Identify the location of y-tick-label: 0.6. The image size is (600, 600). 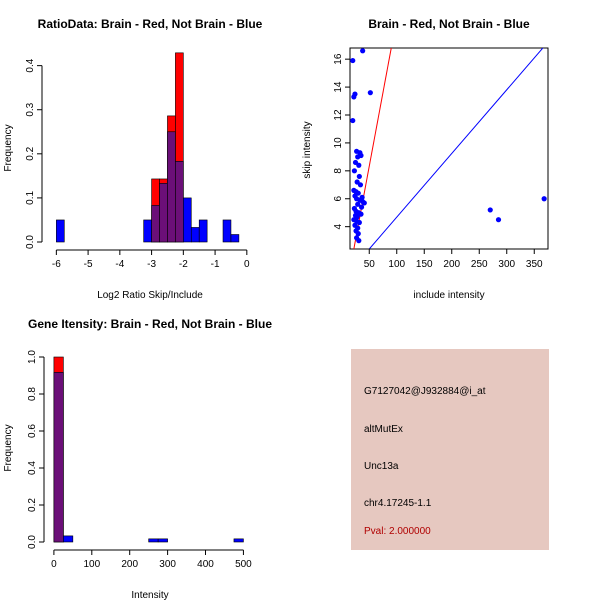
(32, 431).